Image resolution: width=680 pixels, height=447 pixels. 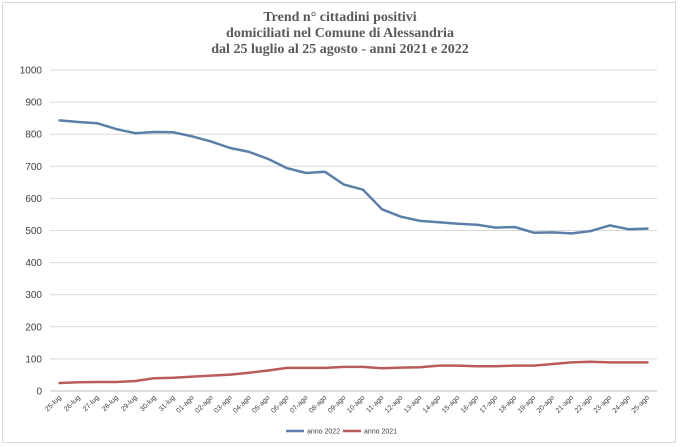 I want to click on x-tick-label: 18-ago, so click(x=508, y=404).